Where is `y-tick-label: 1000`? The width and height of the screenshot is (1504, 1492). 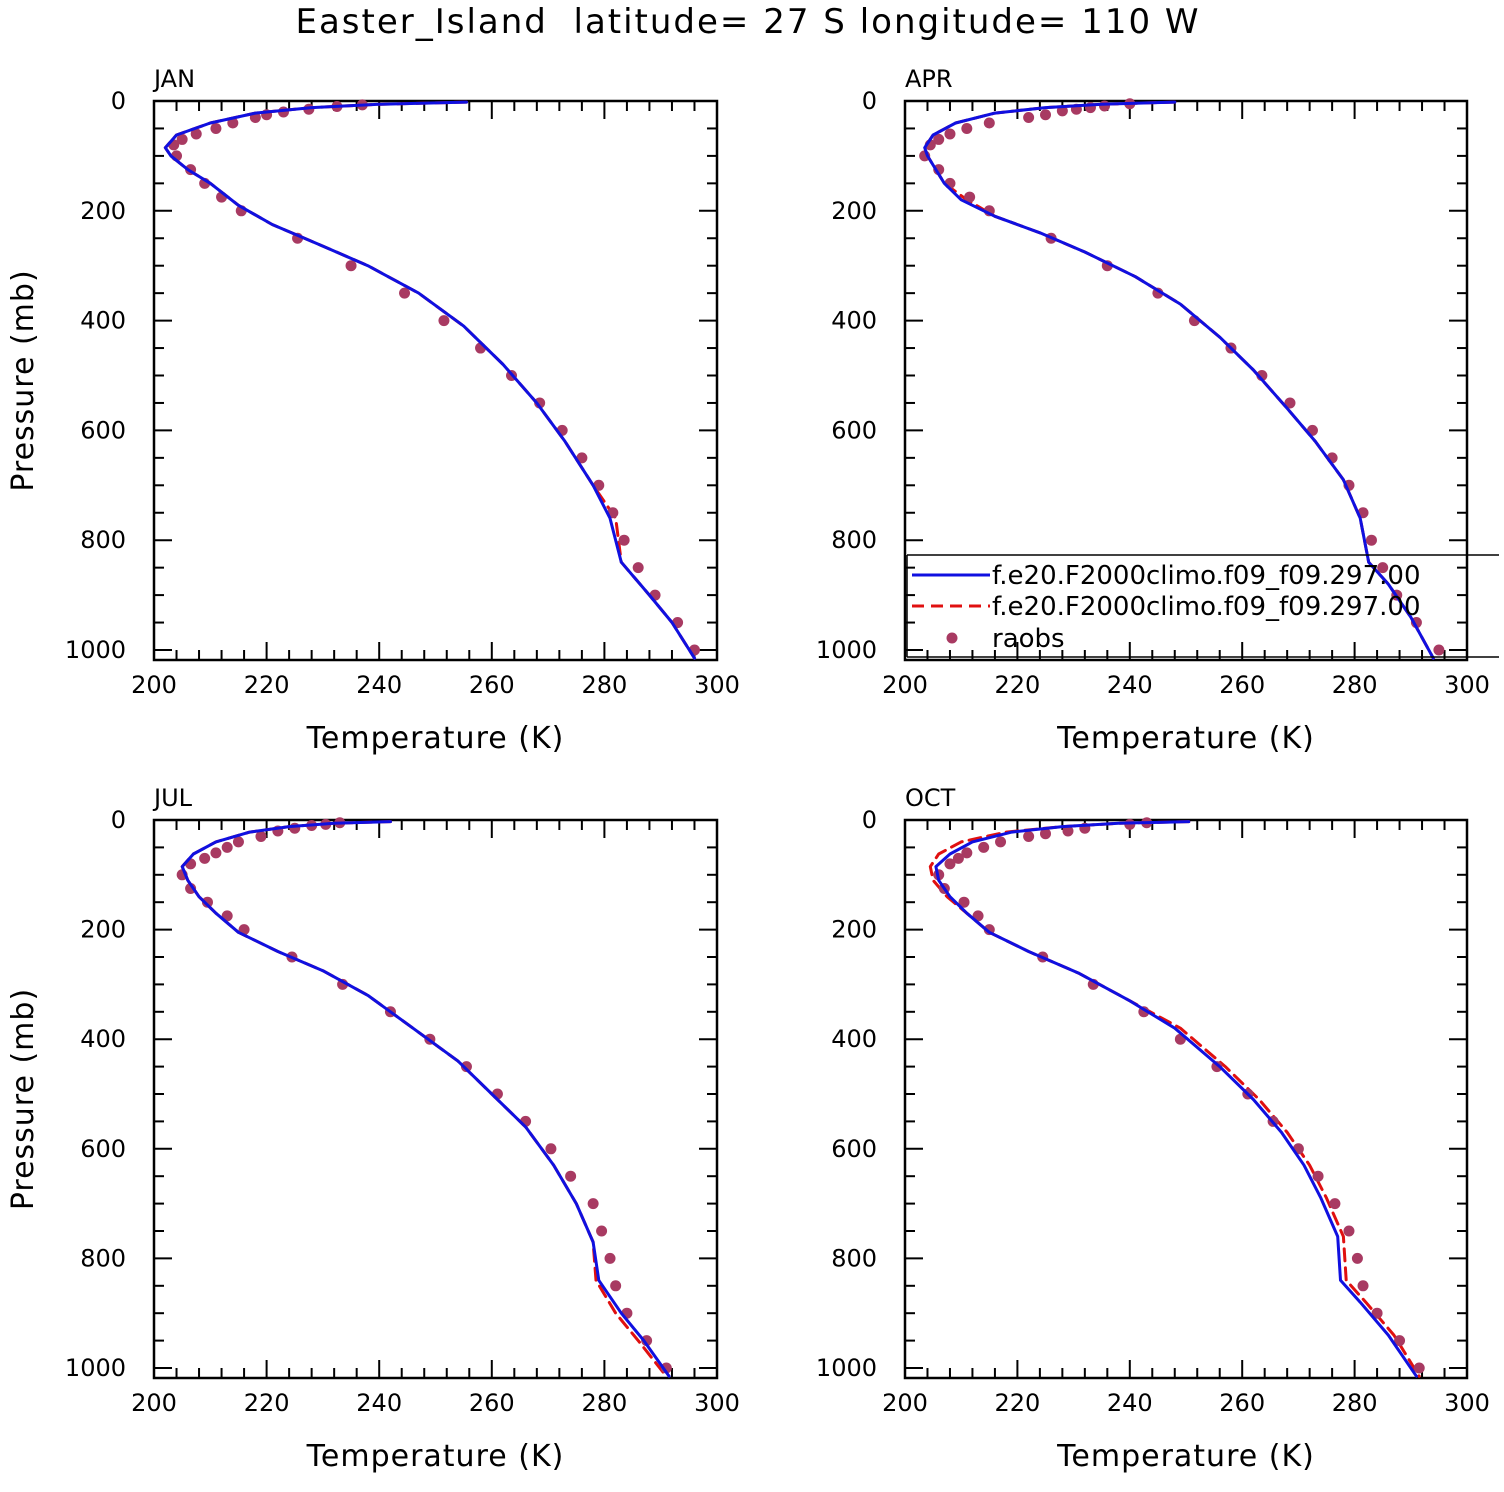 y-tick-label: 1000 is located at coordinates (846, 1368).